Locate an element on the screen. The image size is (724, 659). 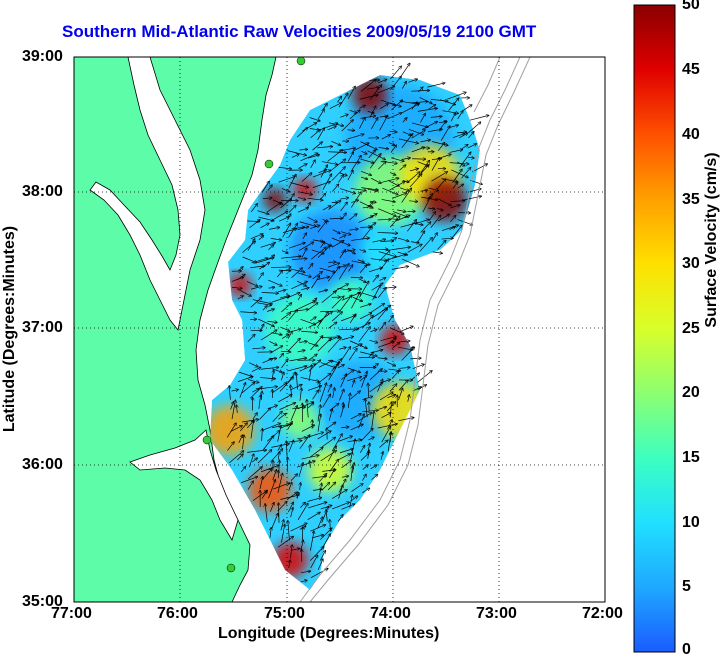
x-tick-label: 76:00 is located at coordinates (177, 613).